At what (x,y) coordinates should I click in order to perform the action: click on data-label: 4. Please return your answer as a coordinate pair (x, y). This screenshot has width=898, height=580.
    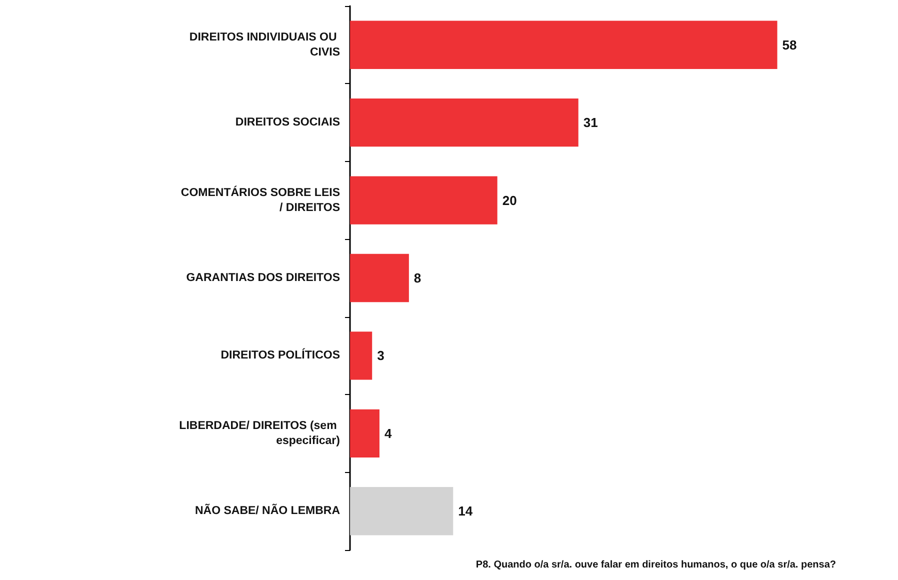
    Looking at the image, I should click on (388, 433).